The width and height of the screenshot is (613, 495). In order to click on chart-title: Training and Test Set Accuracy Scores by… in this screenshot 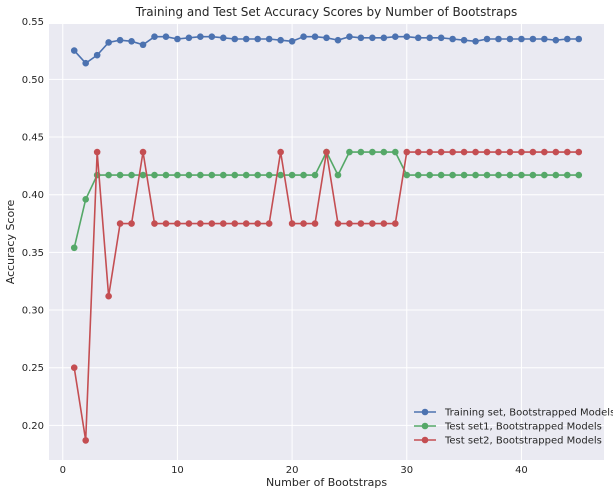, I will do `click(326, 12)`.